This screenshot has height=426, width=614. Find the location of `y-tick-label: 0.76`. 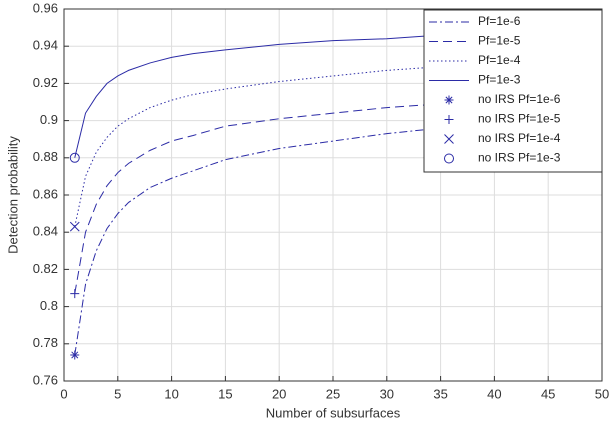

y-tick-label: 0.76 is located at coordinates (45, 379).